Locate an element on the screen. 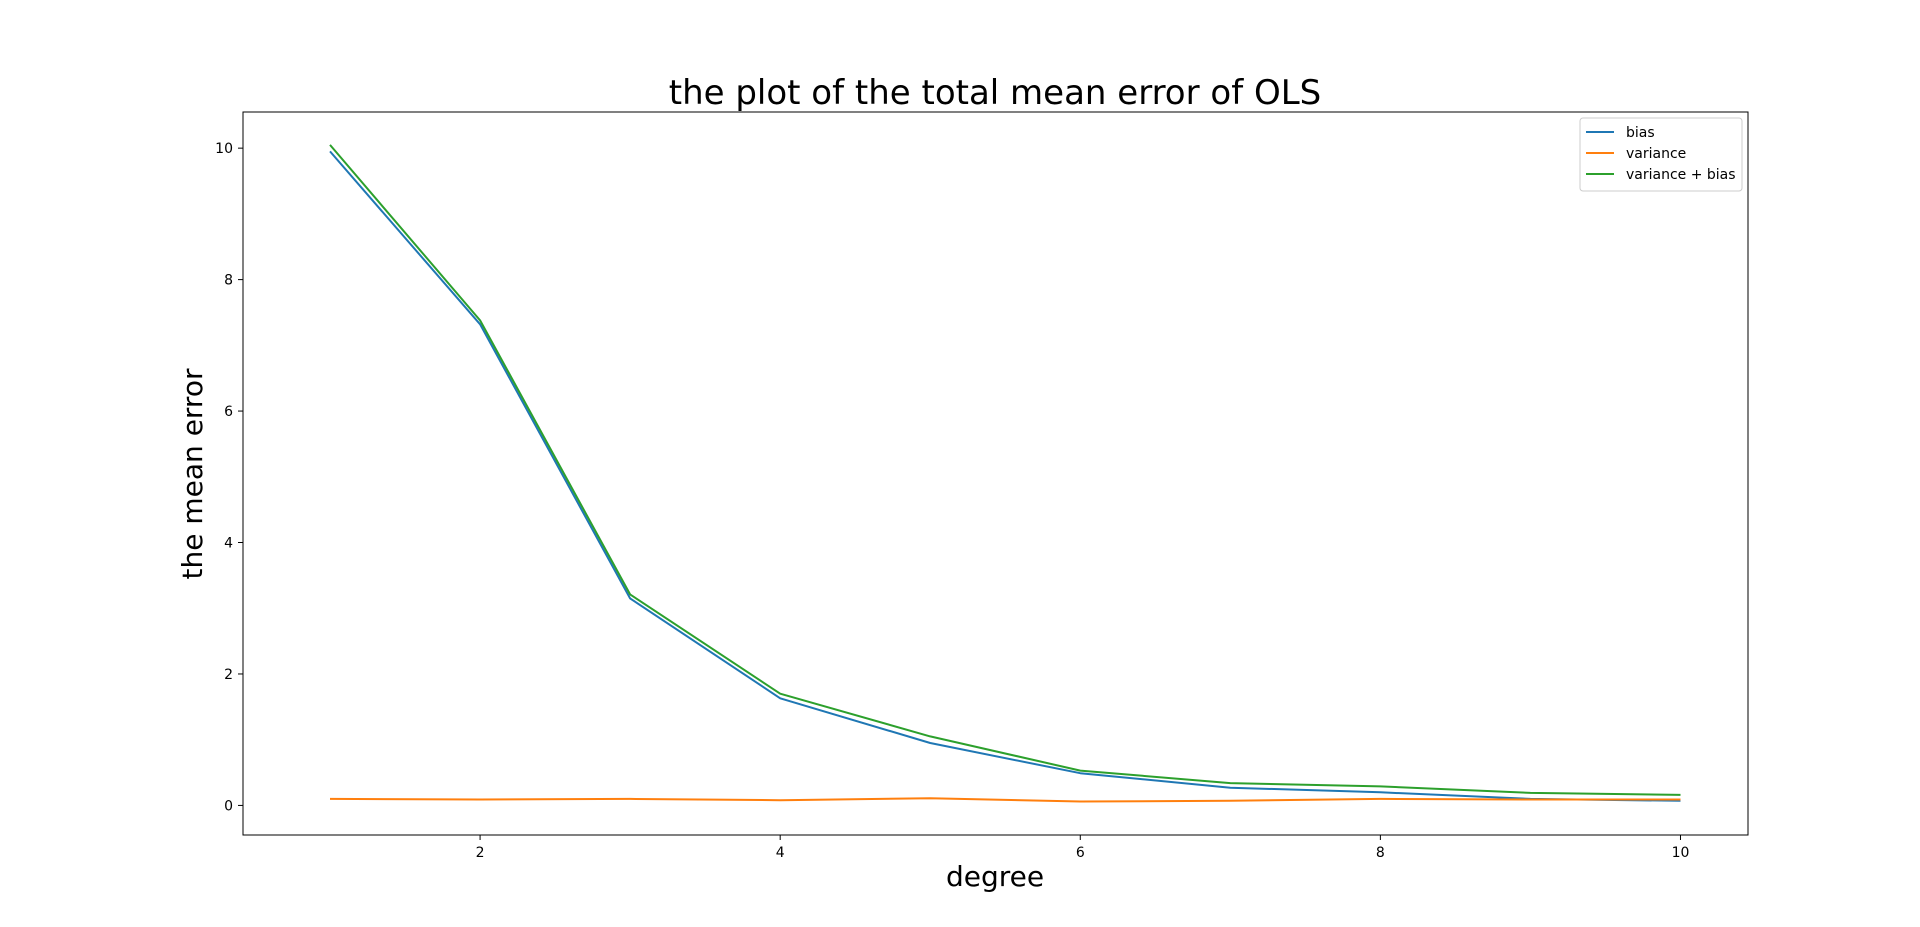  x-axis-label: degree is located at coordinates (995, 876).